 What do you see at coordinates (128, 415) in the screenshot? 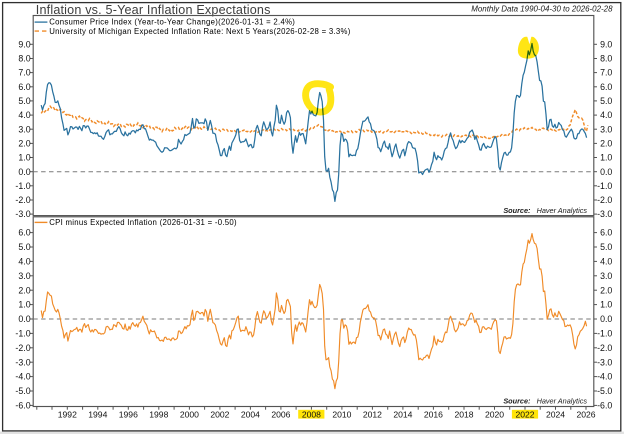
I see `svg-text: 1996` at bounding box center [128, 415].